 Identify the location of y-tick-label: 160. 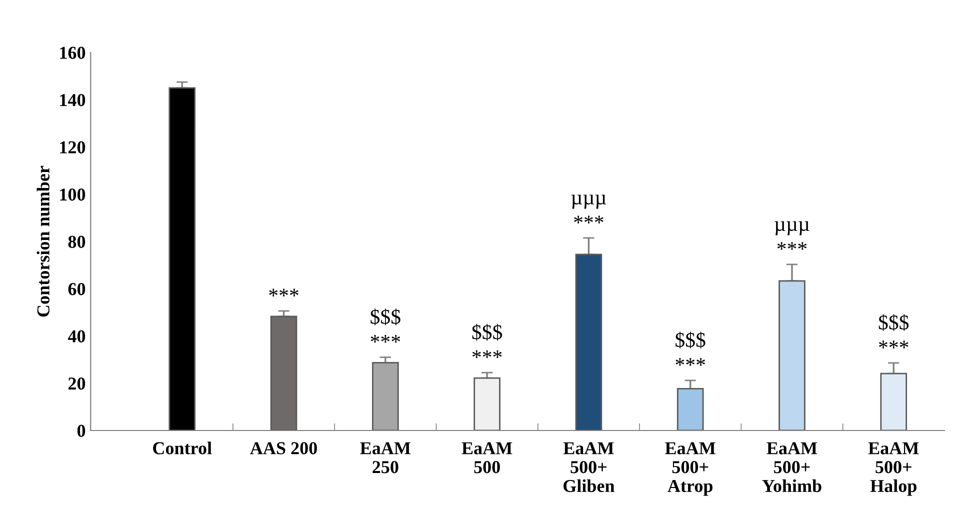
(73, 52).